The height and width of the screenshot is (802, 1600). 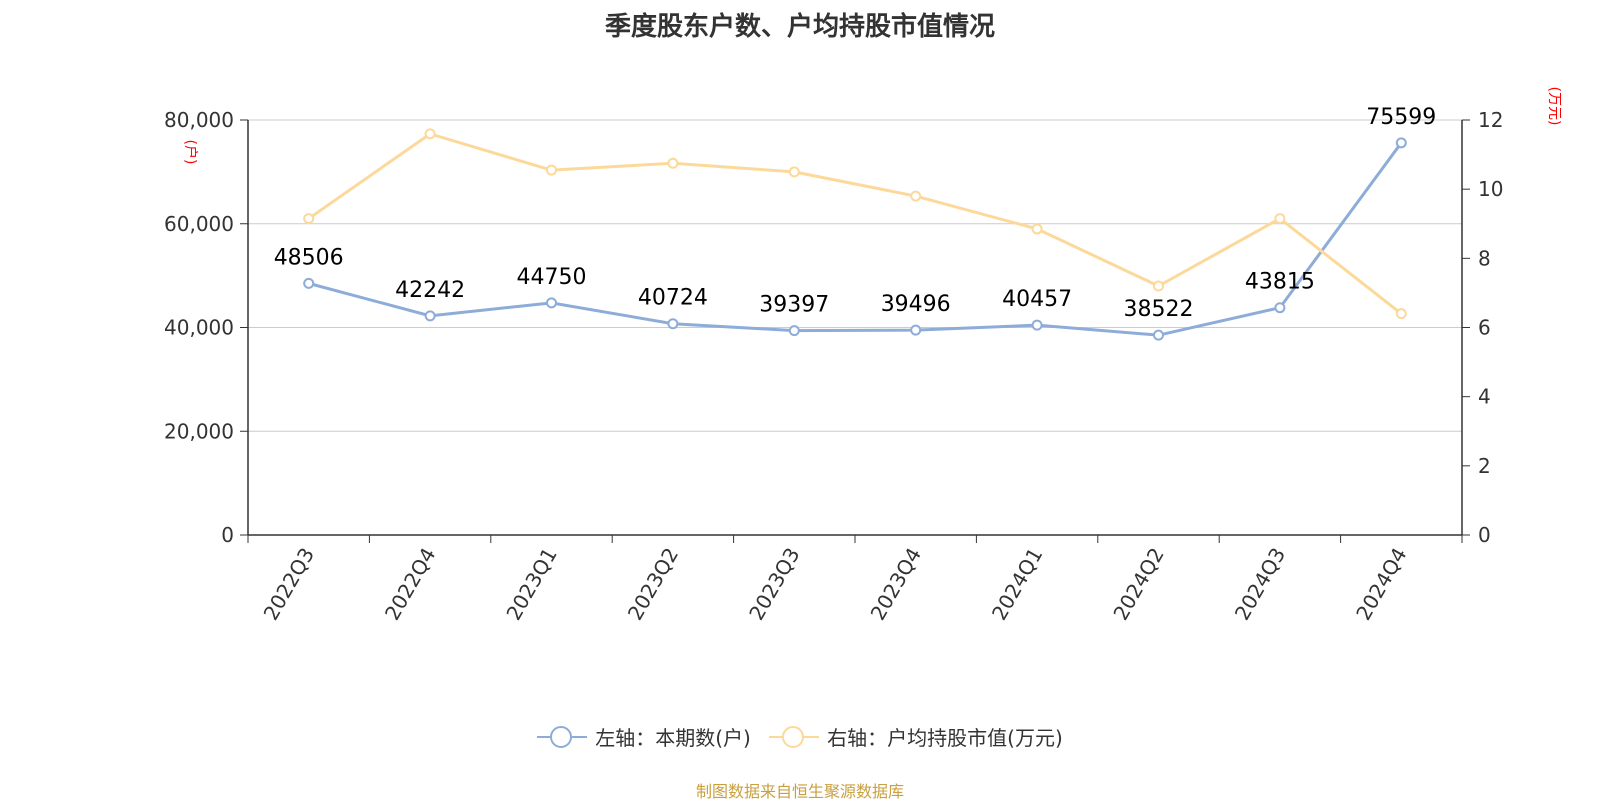 I want to click on legend-label: 左轴：本期数(户), so click(x=673, y=738).